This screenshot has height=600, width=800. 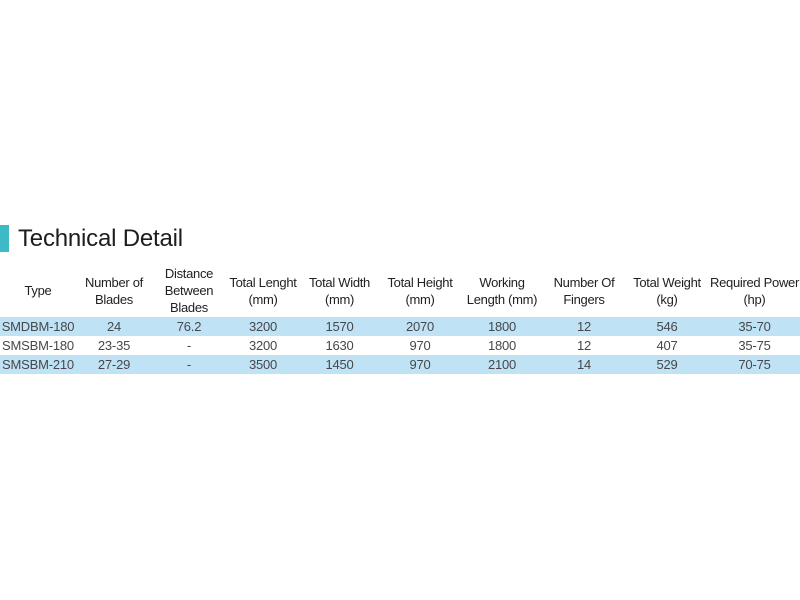 I want to click on cell-distance-between-blades: 76.2, so click(x=189, y=326).